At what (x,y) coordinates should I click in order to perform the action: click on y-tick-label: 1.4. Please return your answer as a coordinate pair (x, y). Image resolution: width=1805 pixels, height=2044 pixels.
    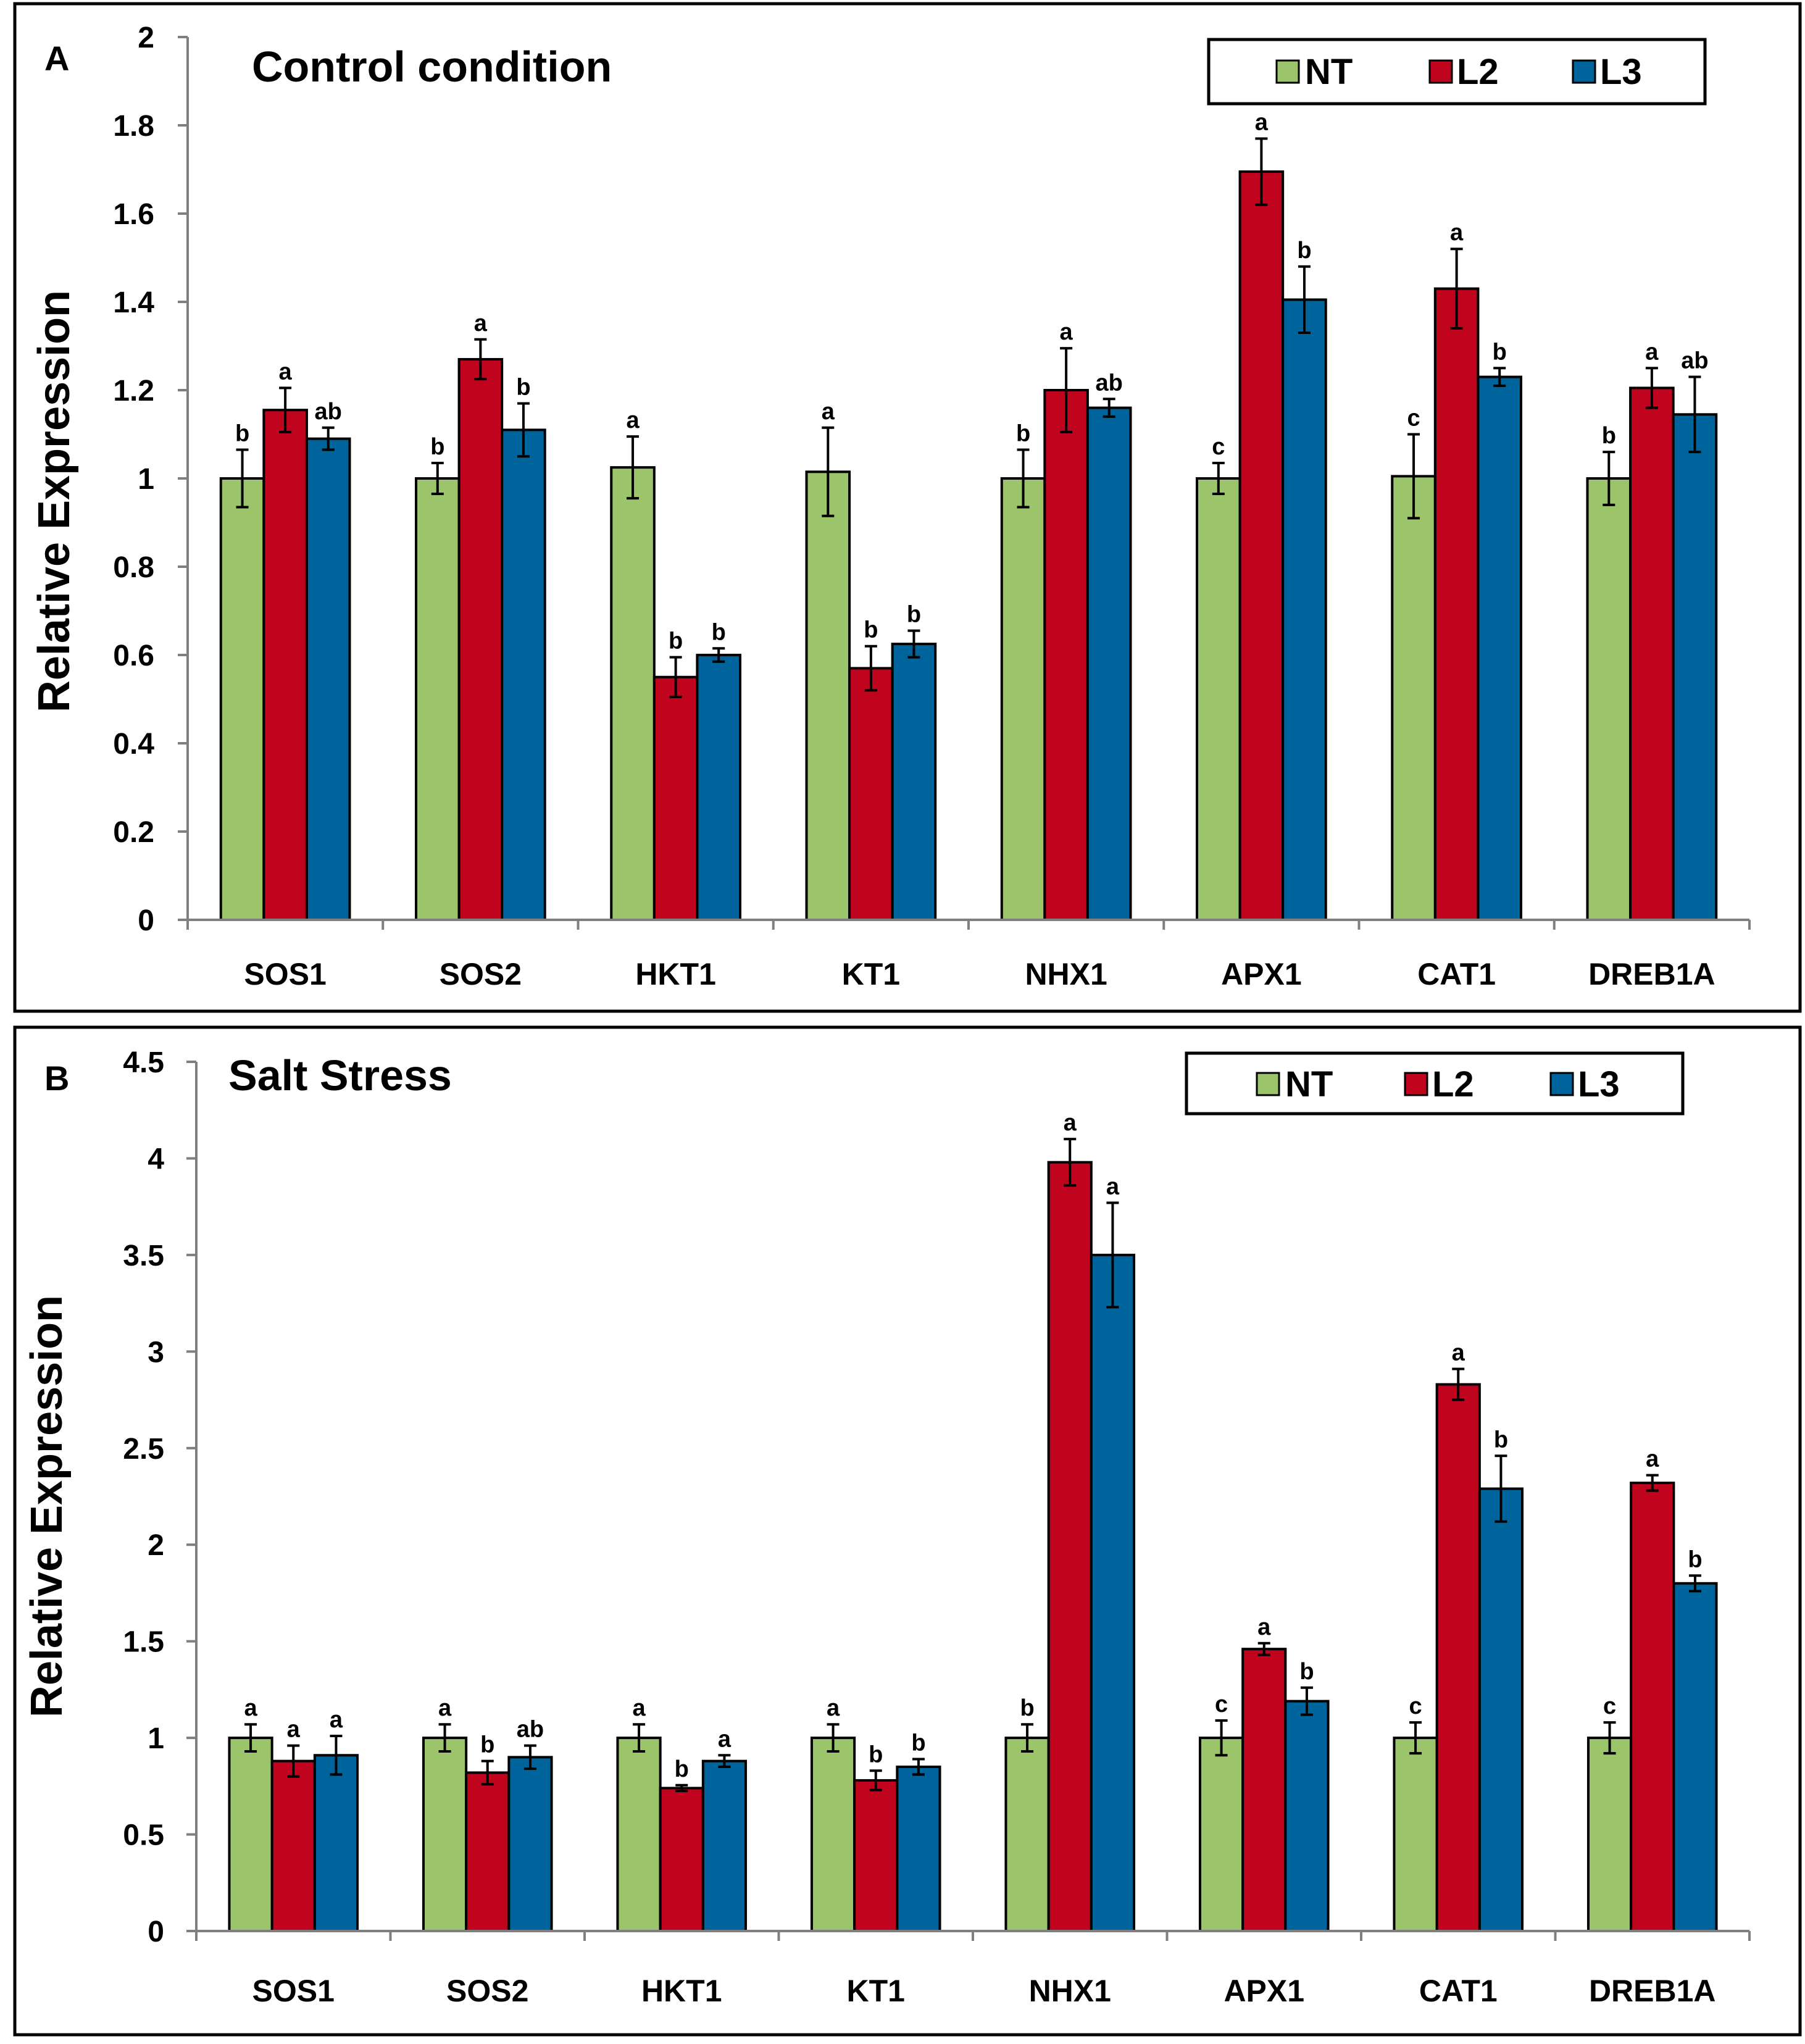
    Looking at the image, I should click on (133, 302).